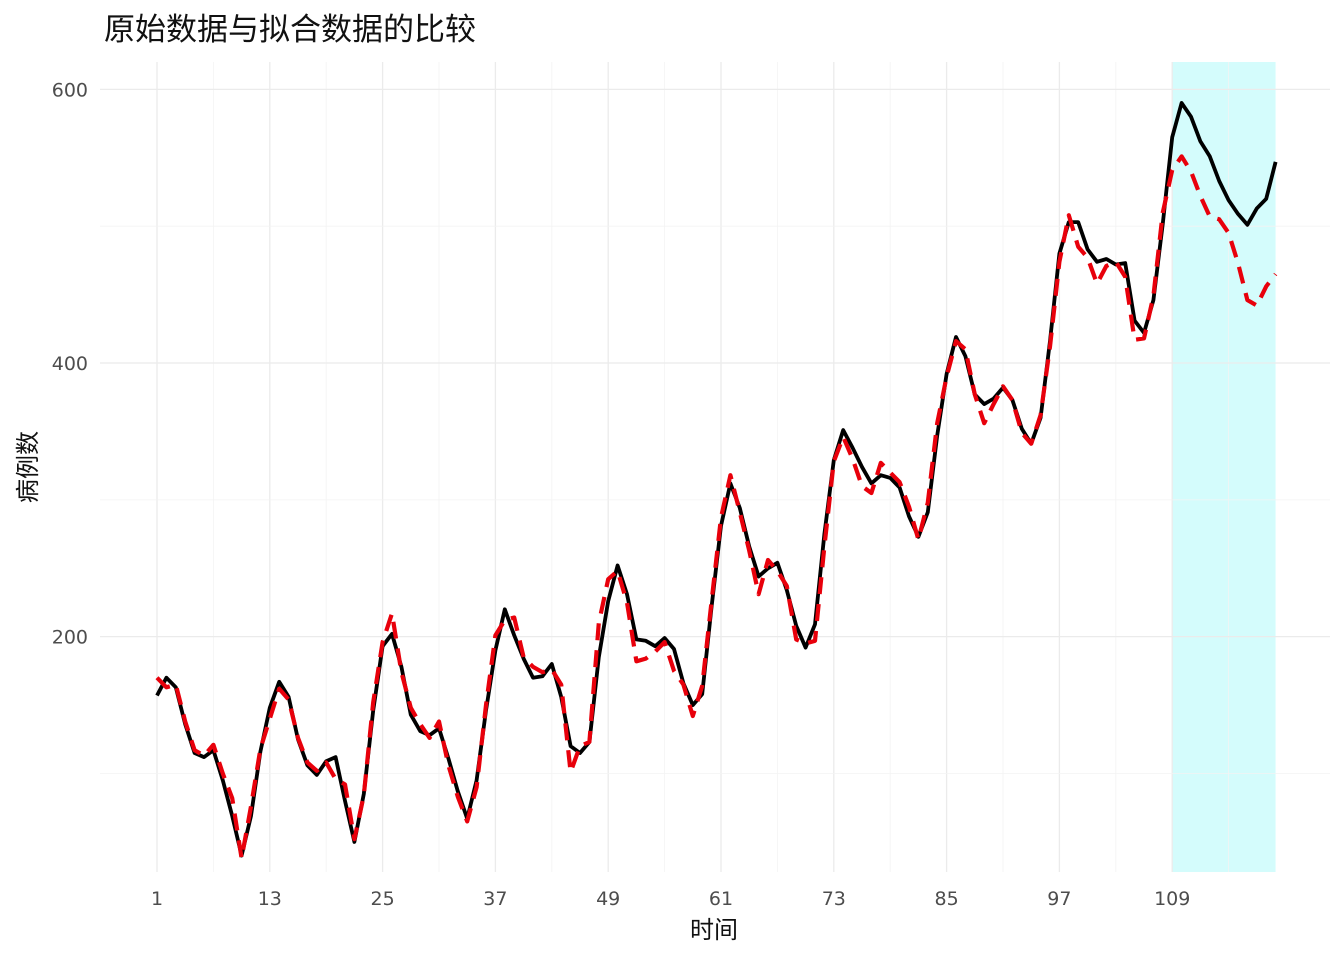  What do you see at coordinates (714, 930) in the screenshot?
I see `x-axis-title: 时间` at bounding box center [714, 930].